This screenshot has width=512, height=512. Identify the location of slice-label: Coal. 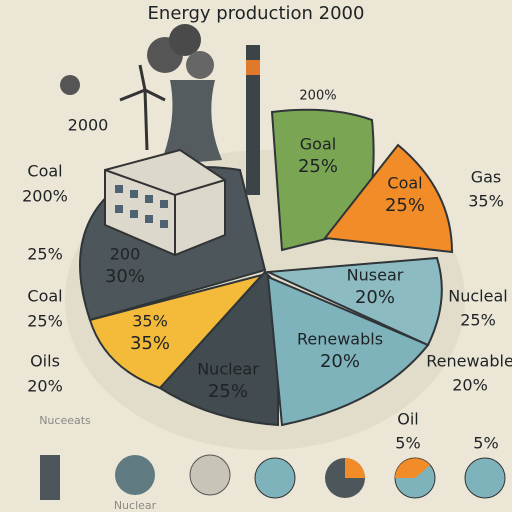
(404, 183).